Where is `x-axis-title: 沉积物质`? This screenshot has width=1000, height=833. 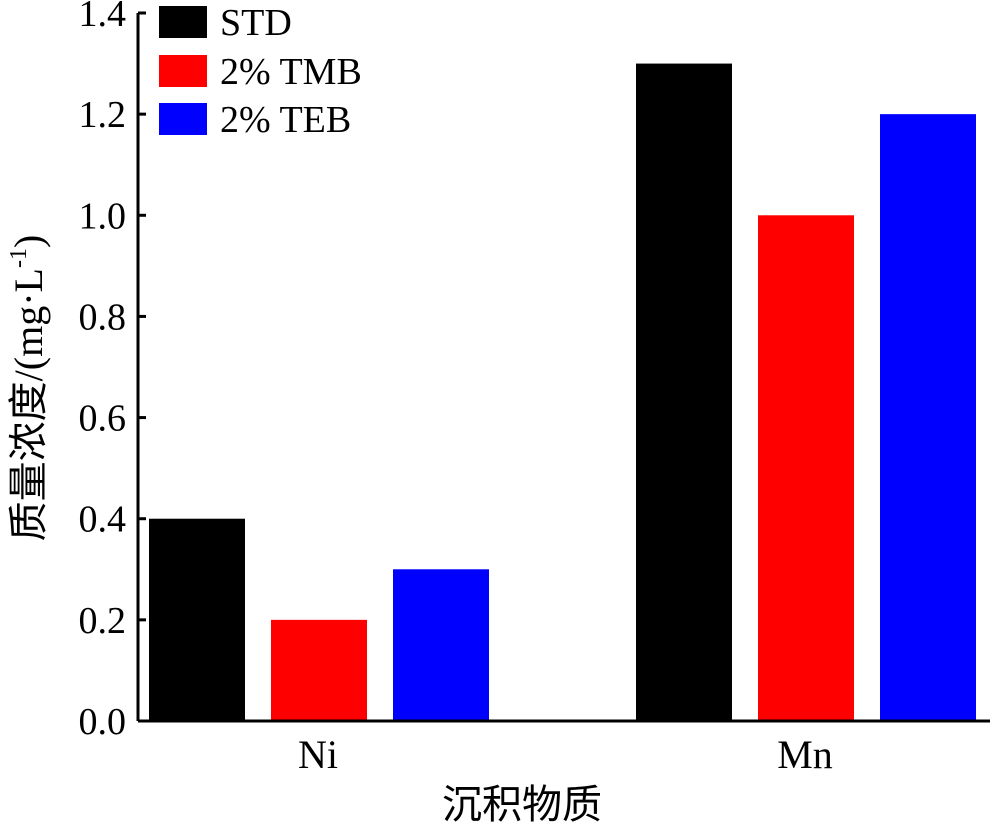
x-axis-title: 沉积物质 is located at coordinates (522, 804).